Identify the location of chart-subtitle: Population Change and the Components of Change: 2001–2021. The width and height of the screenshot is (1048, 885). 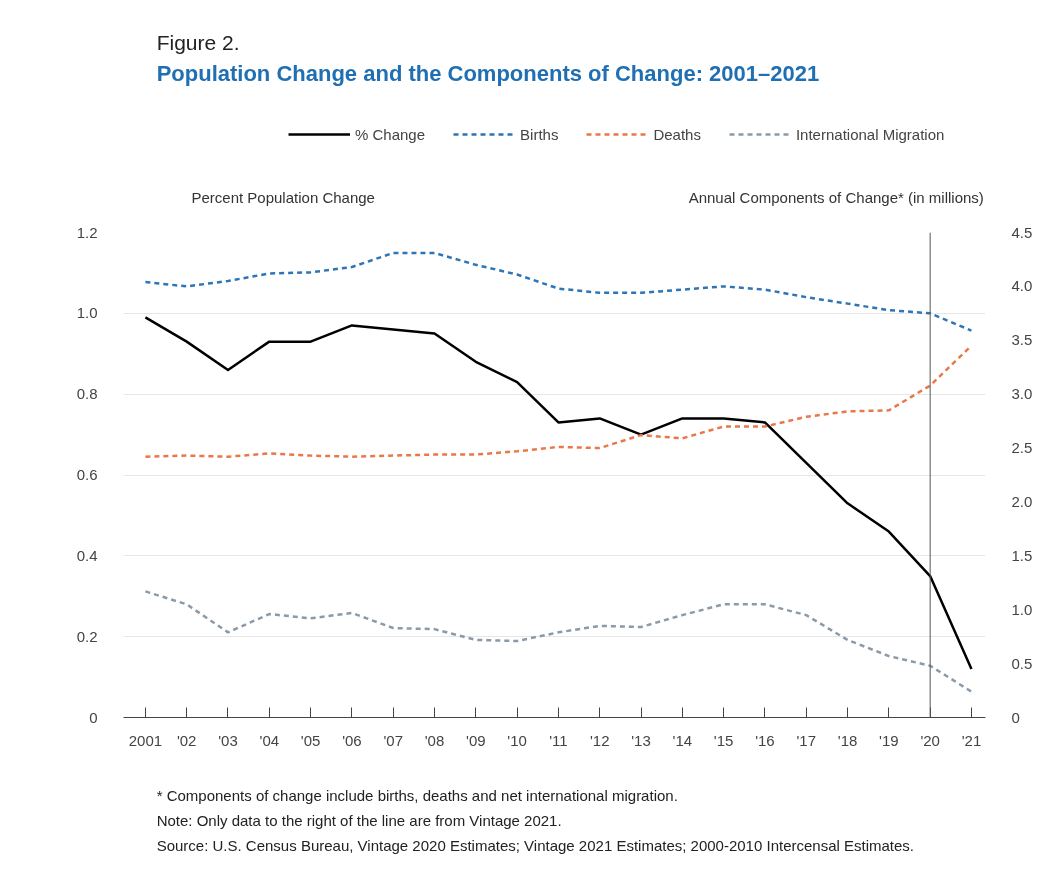
(488, 73).